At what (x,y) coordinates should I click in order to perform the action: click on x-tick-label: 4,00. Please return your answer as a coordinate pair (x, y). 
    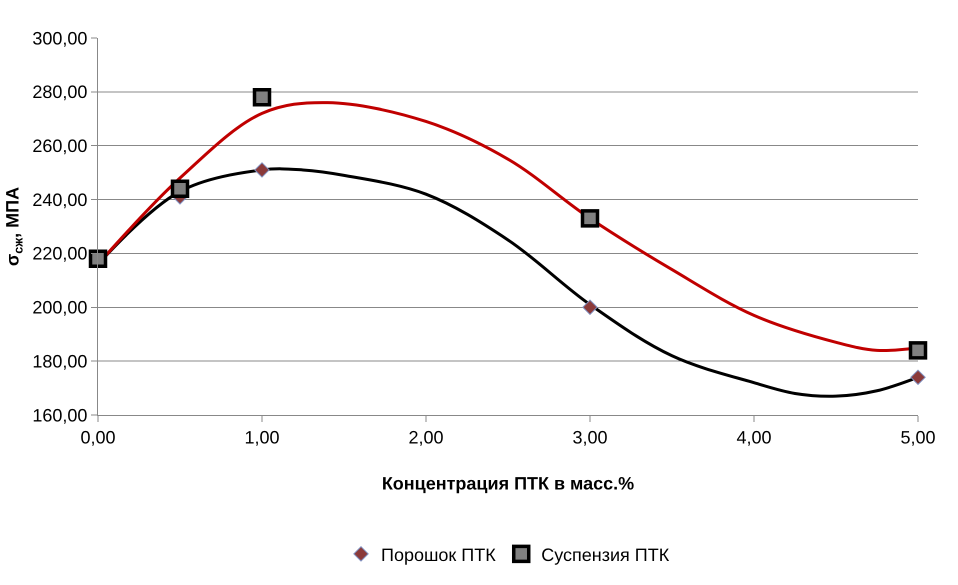
    Looking at the image, I should click on (754, 438).